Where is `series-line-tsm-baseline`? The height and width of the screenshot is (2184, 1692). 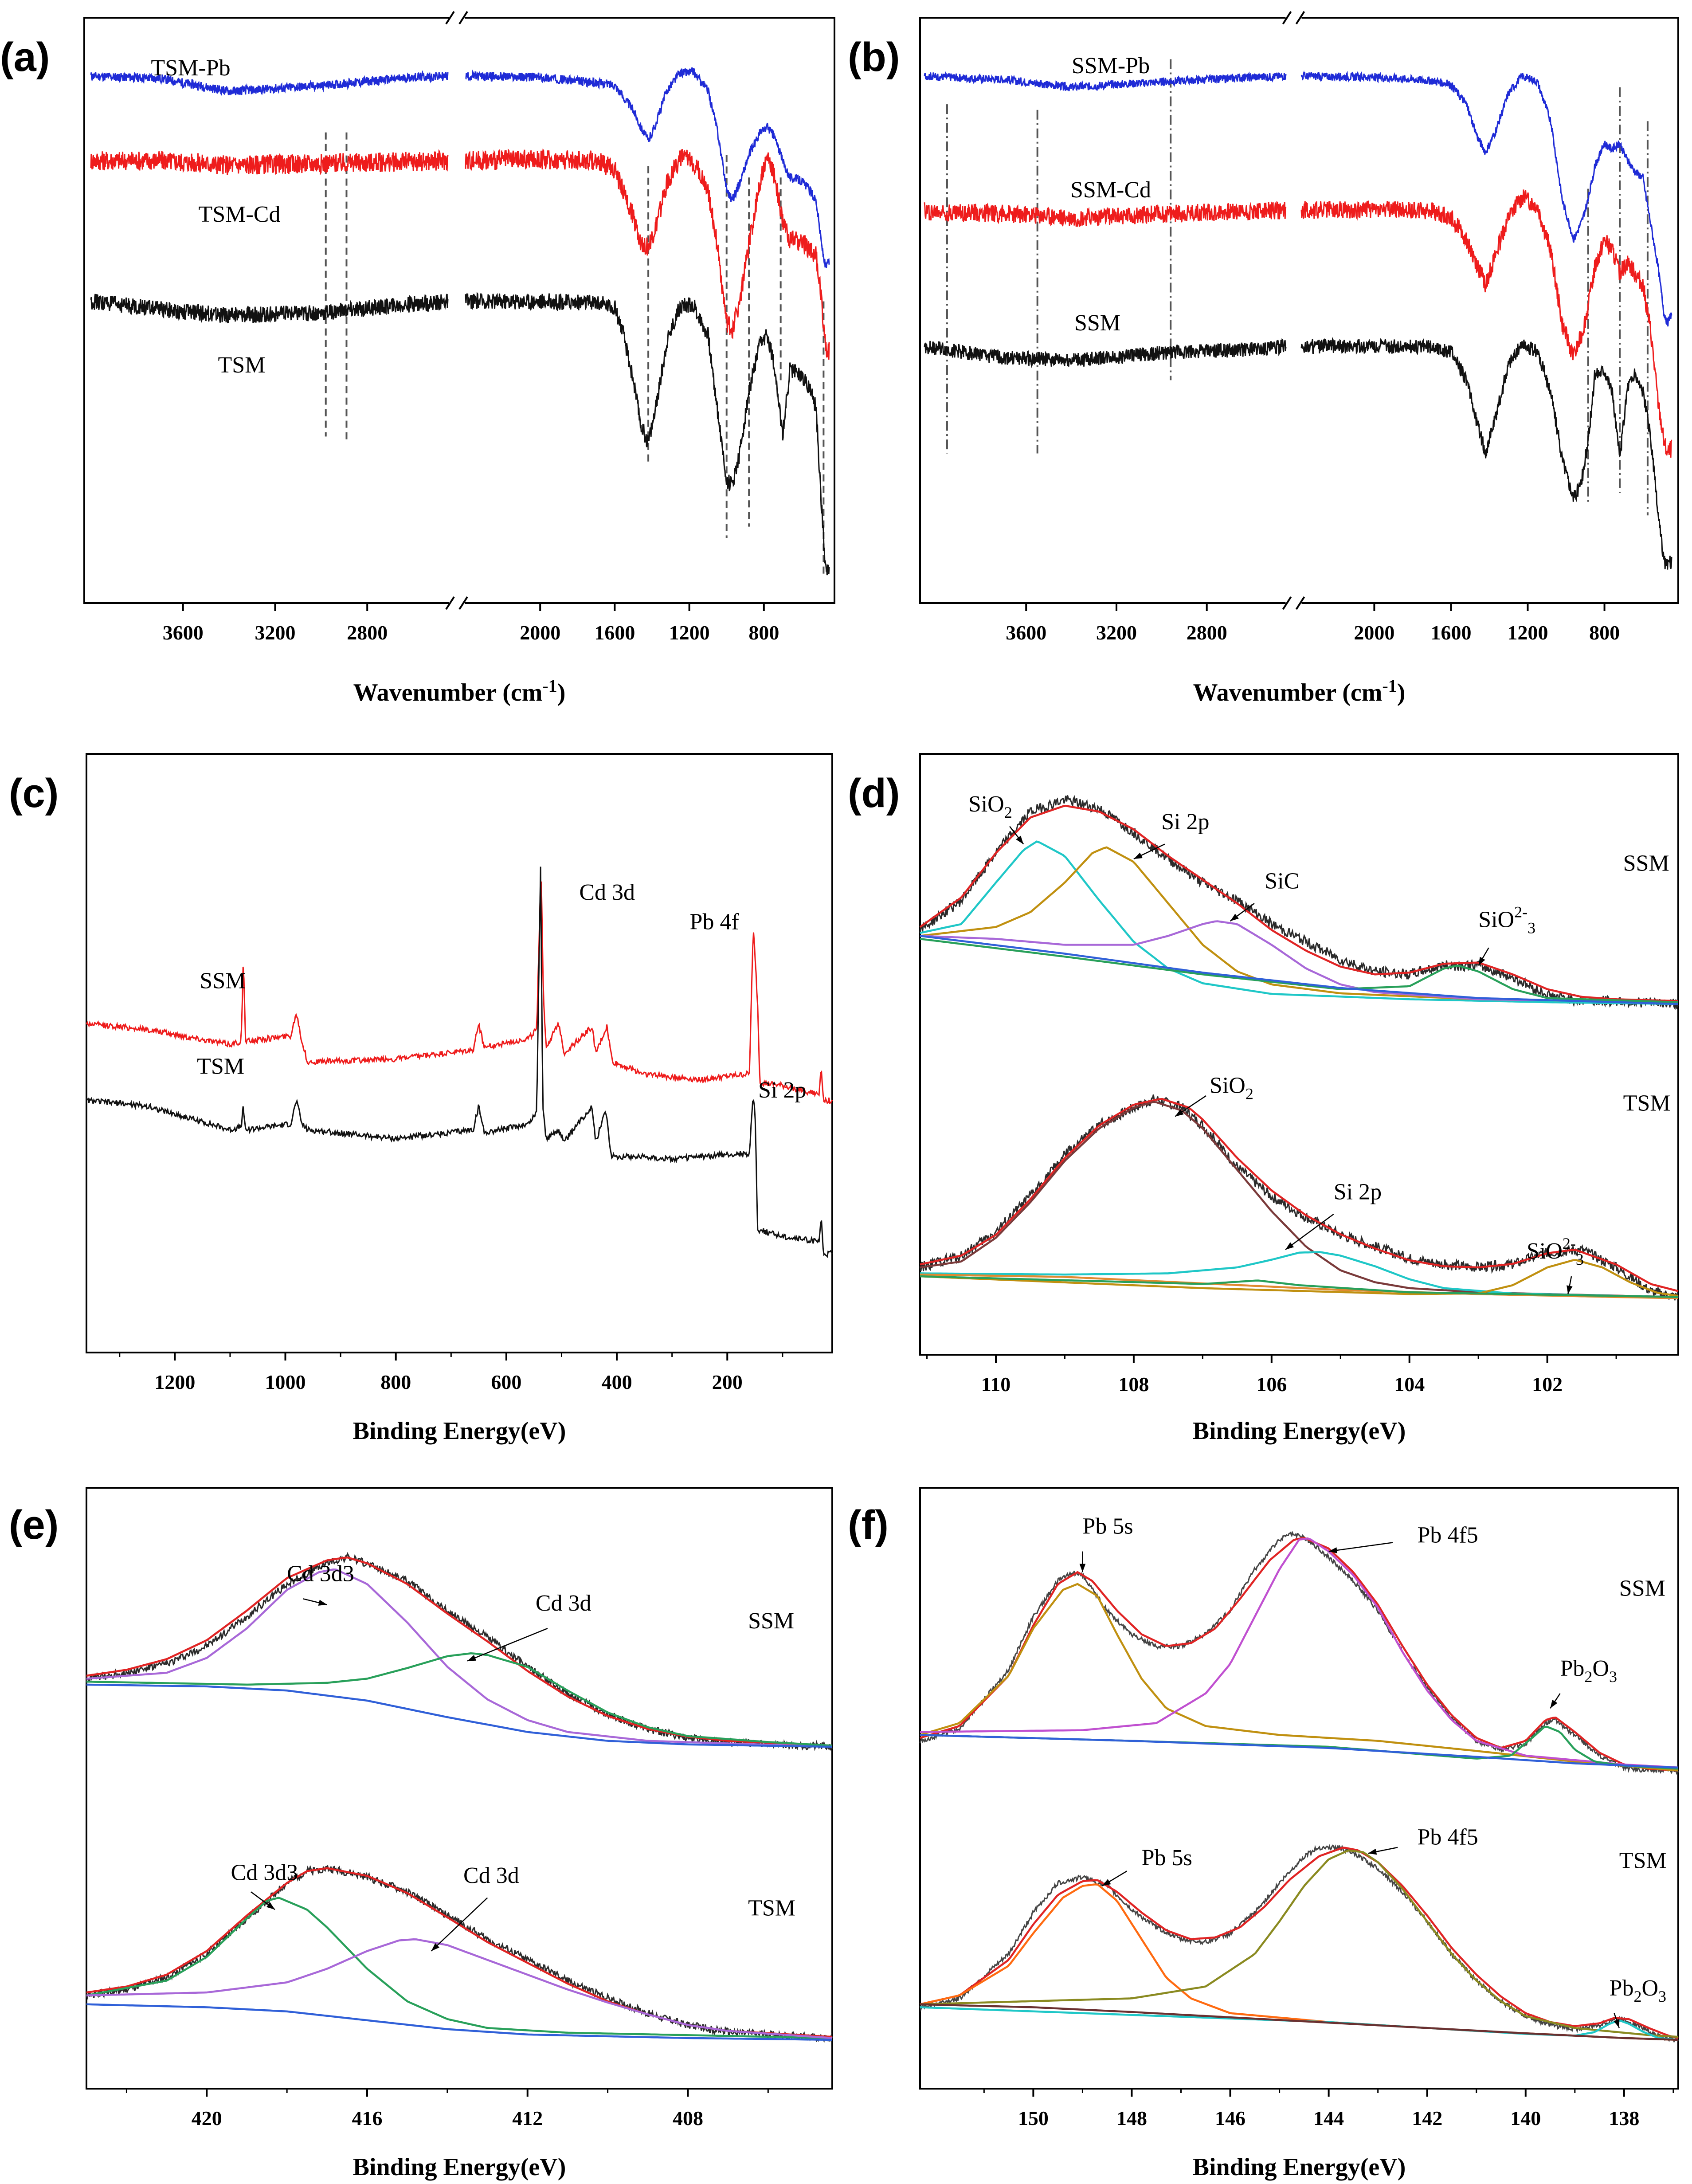 series-line-tsm-baseline is located at coordinates (459, 2022).